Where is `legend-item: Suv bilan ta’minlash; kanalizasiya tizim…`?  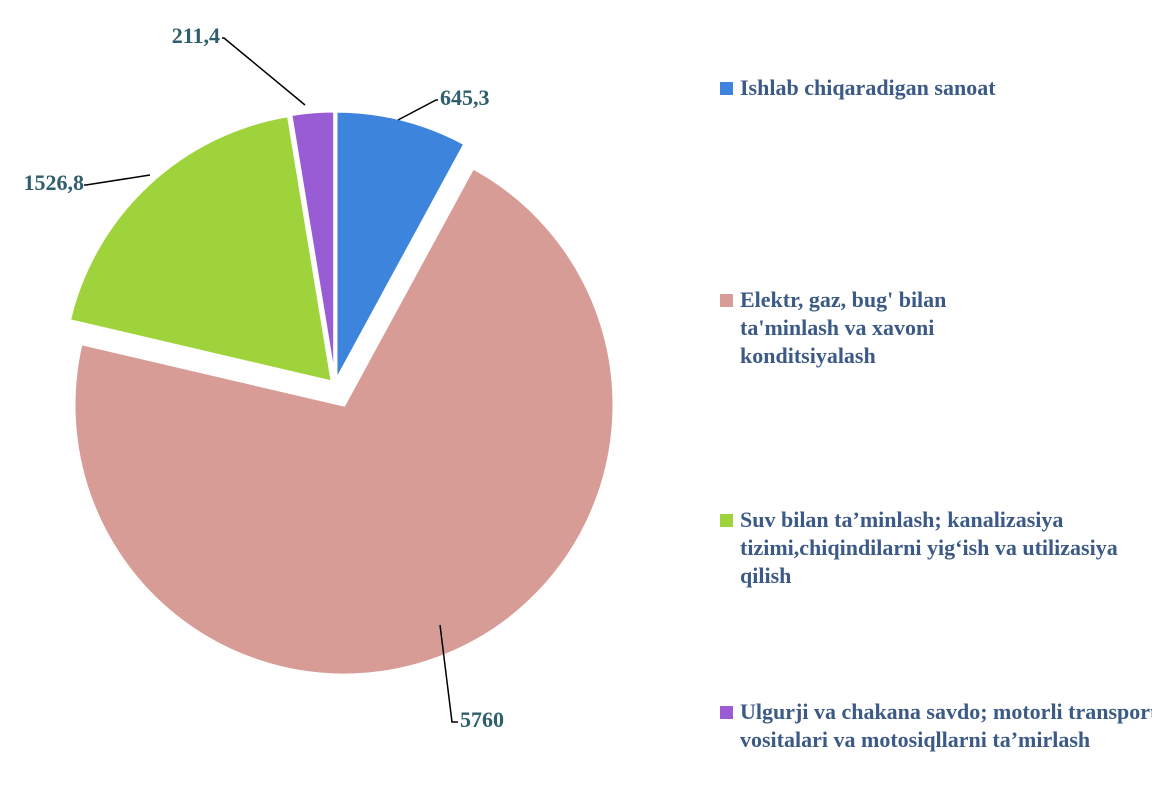
legend-item: Suv bilan ta’minlash; kanalizasiya tizim… is located at coordinates (935, 548).